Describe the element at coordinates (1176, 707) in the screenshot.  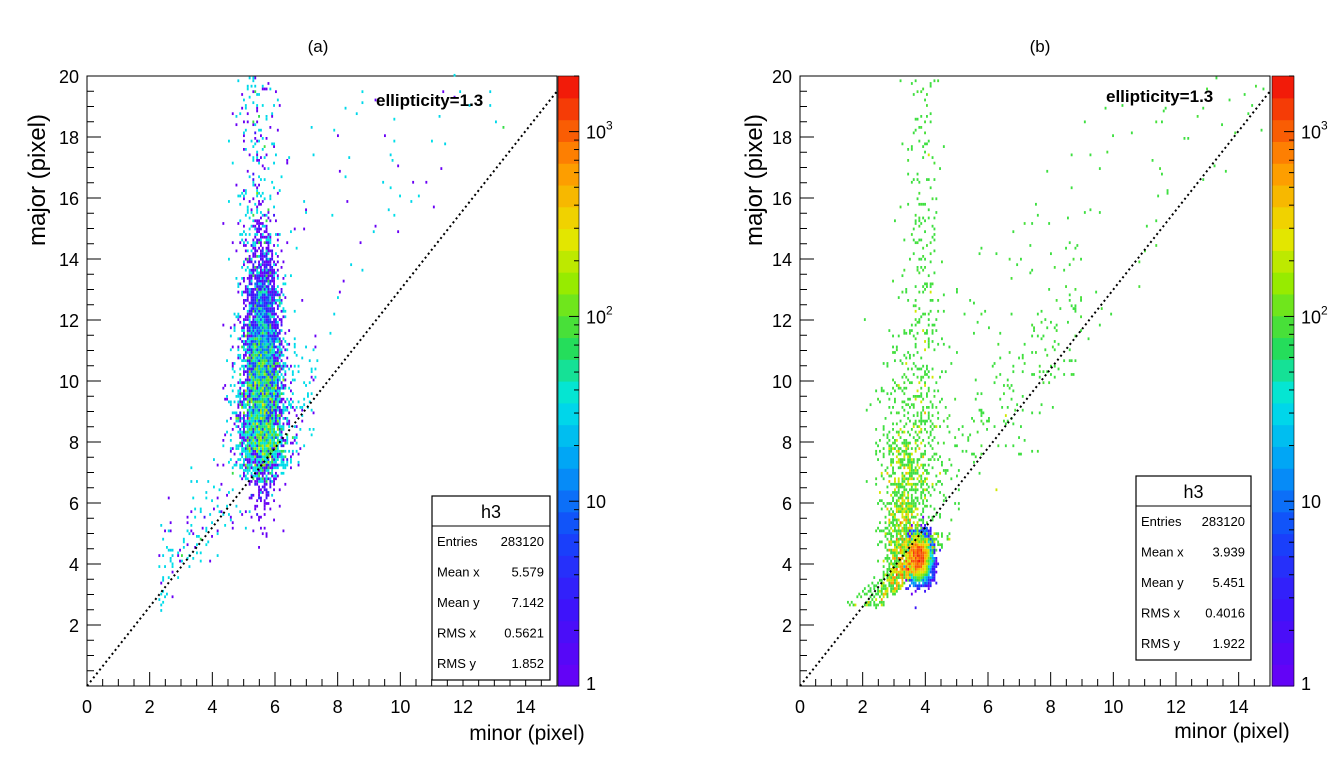
I see `x-tick-label: 12` at that location.